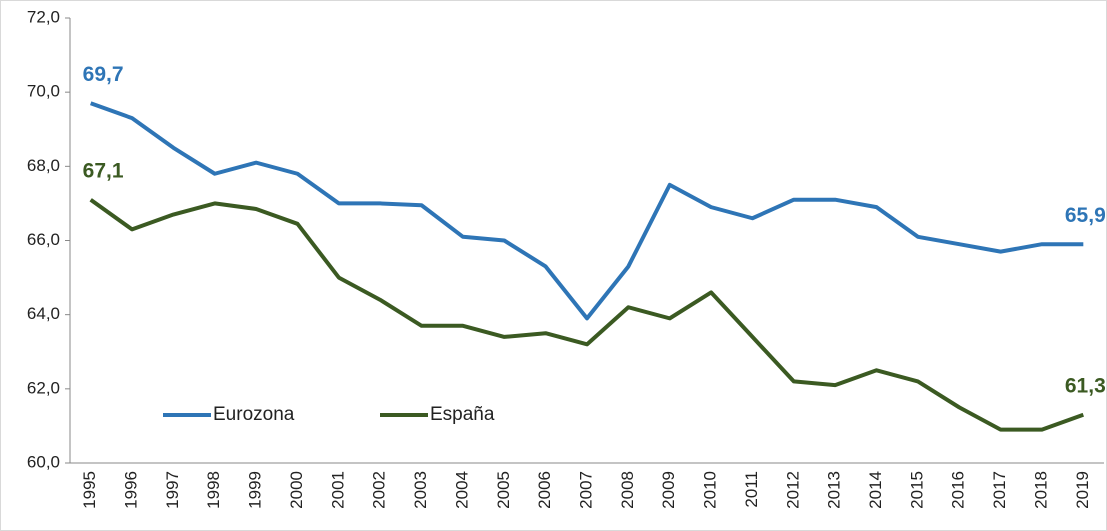 Image resolution: width=1107 pixels, height=531 pixels. What do you see at coordinates (503, 490) in the screenshot?
I see `x-tick-label: 2005` at bounding box center [503, 490].